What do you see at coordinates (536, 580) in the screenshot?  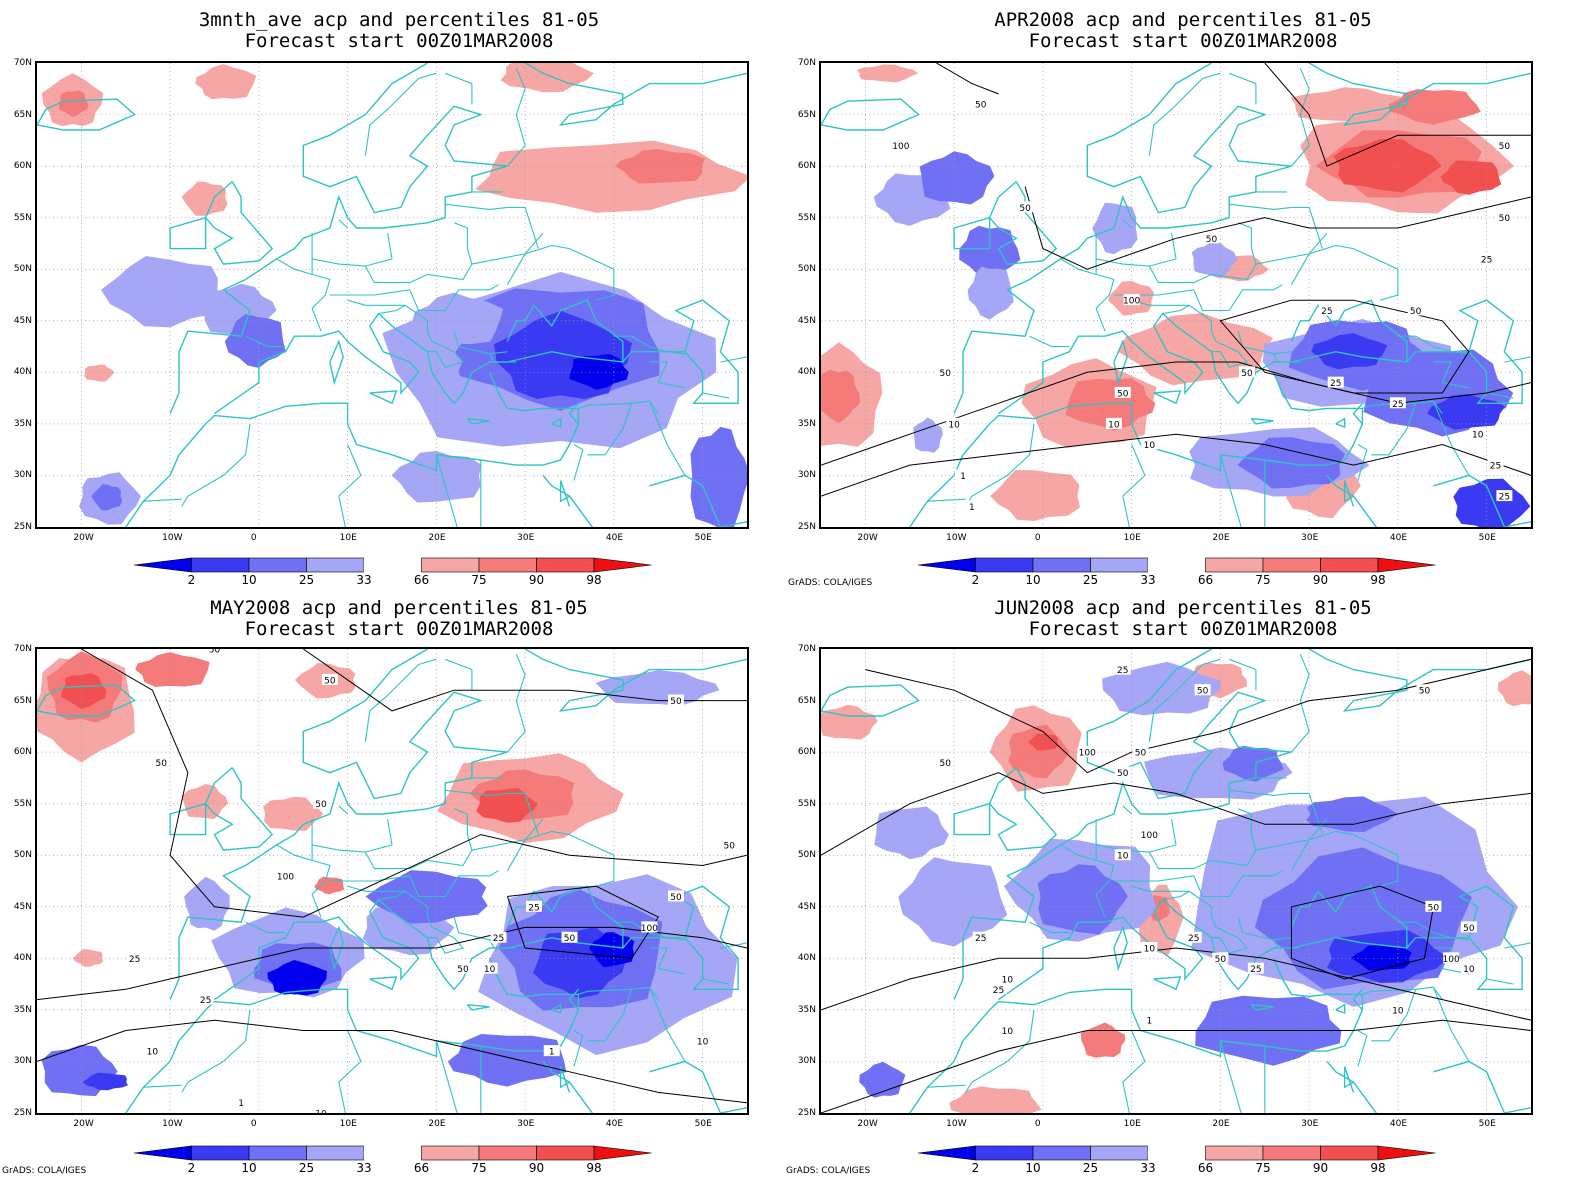 I see `colorbar-tick-label: 90` at bounding box center [536, 580].